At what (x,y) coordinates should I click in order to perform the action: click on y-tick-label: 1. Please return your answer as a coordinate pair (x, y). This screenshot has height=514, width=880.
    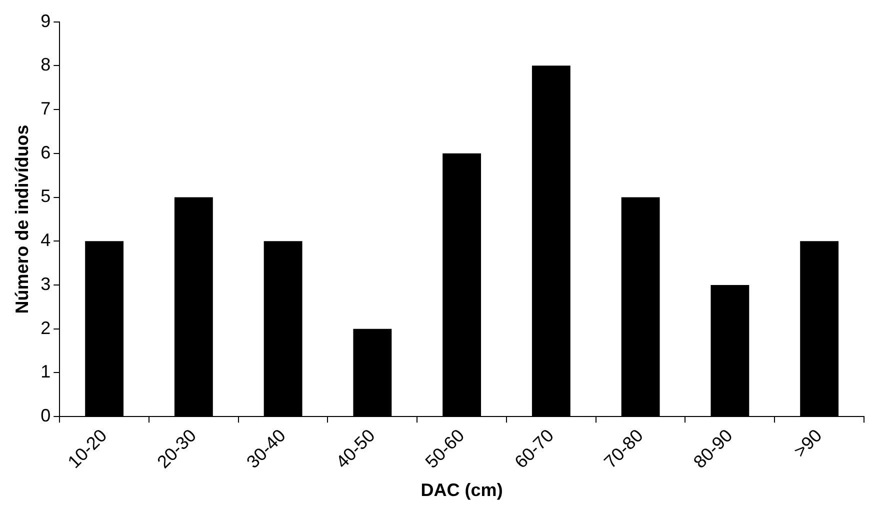
    Looking at the image, I should click on (45, 372).